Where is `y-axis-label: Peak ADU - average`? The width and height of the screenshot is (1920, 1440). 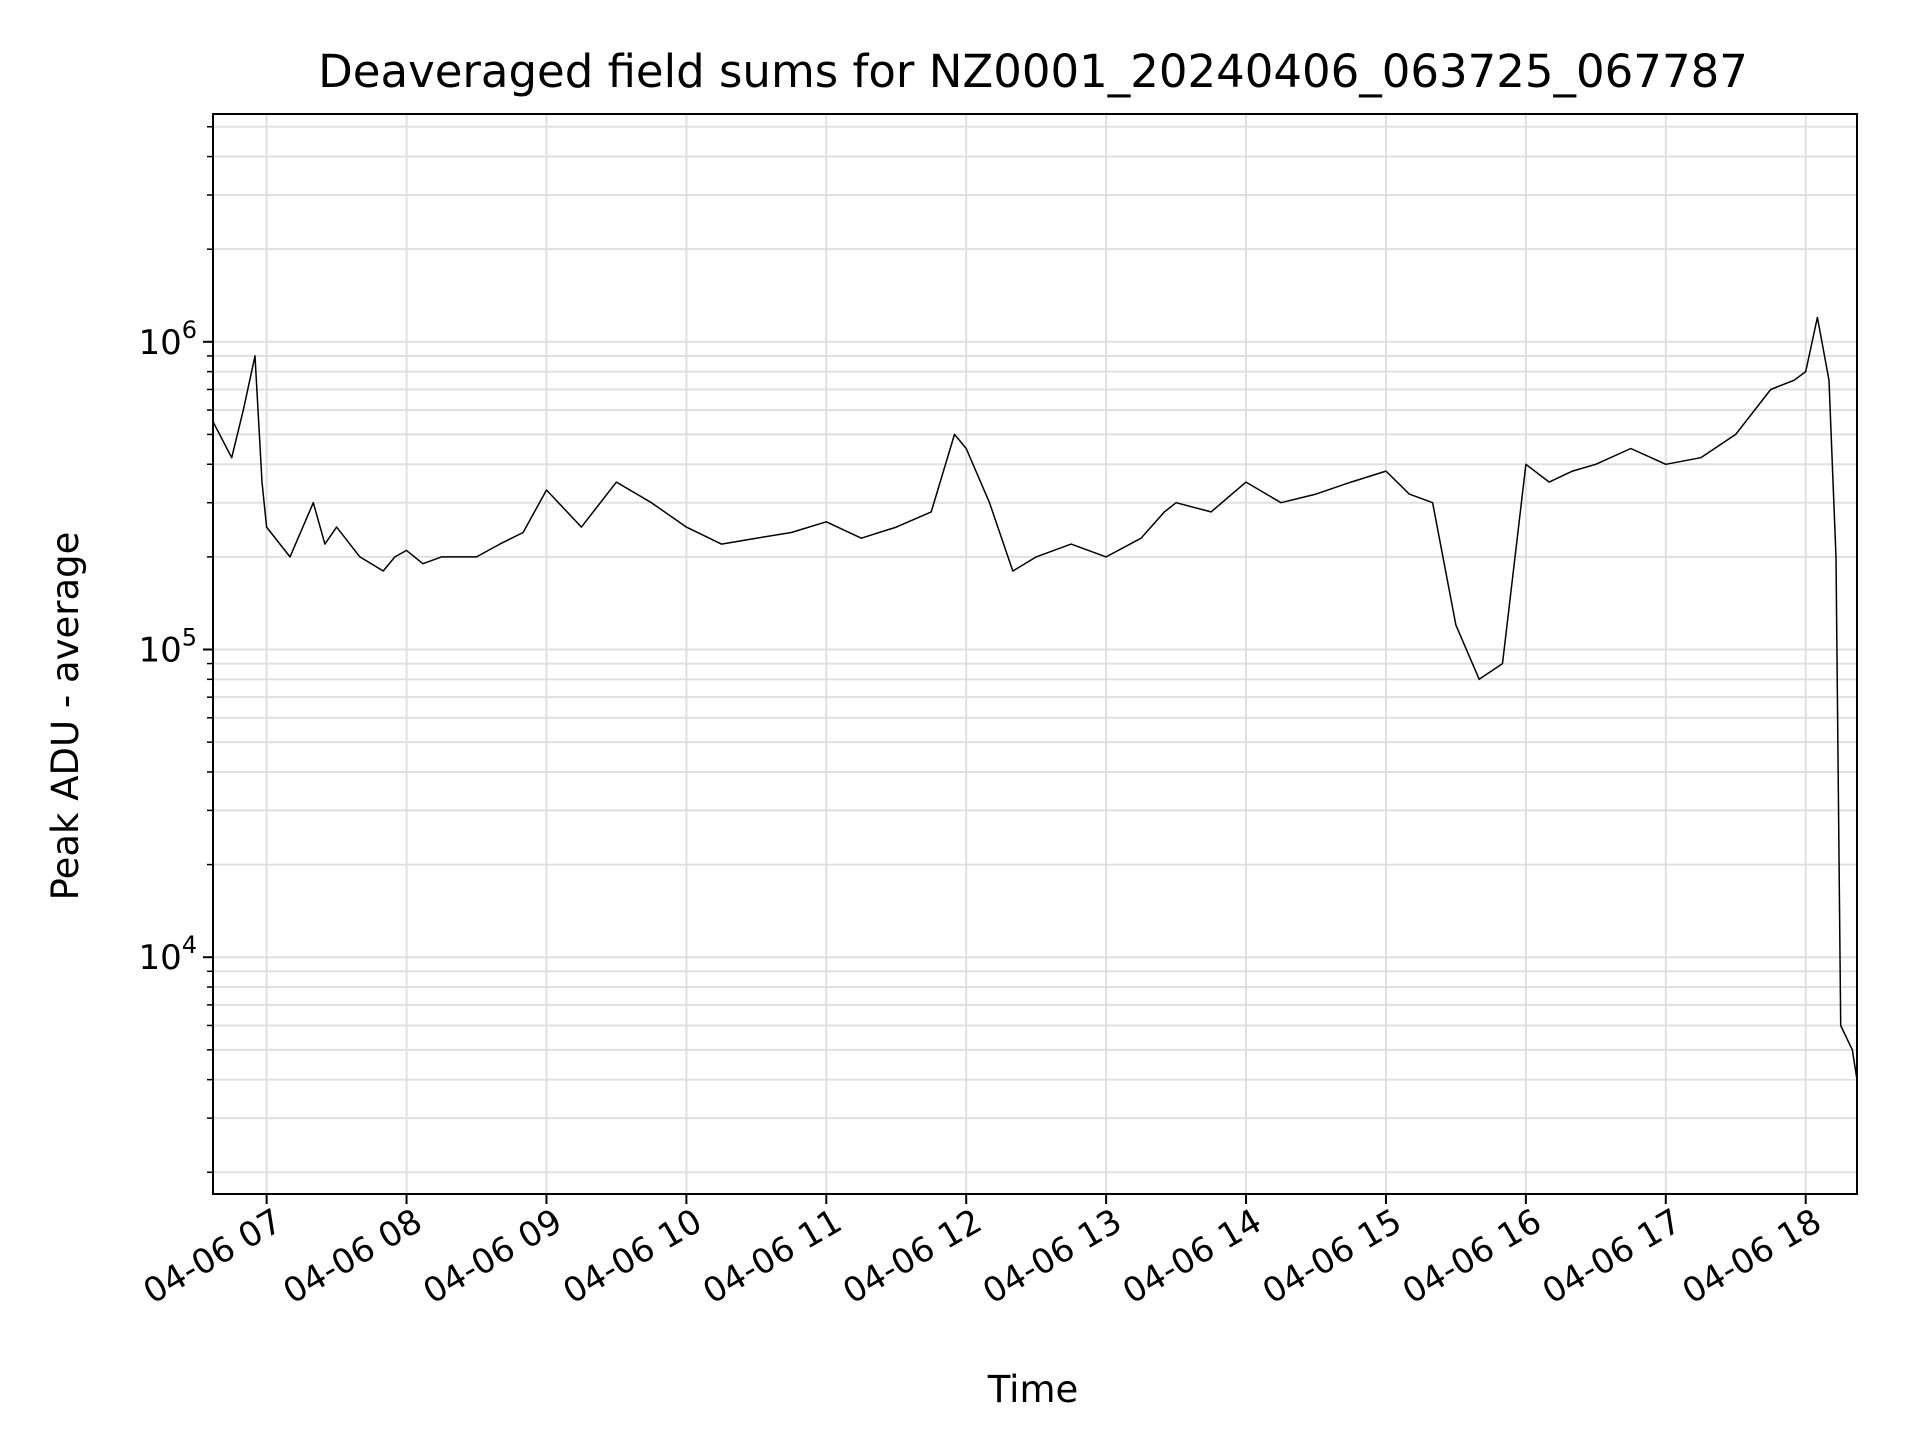 y-axis-label: Peak ADU - average is located at coordinates (65, 716).